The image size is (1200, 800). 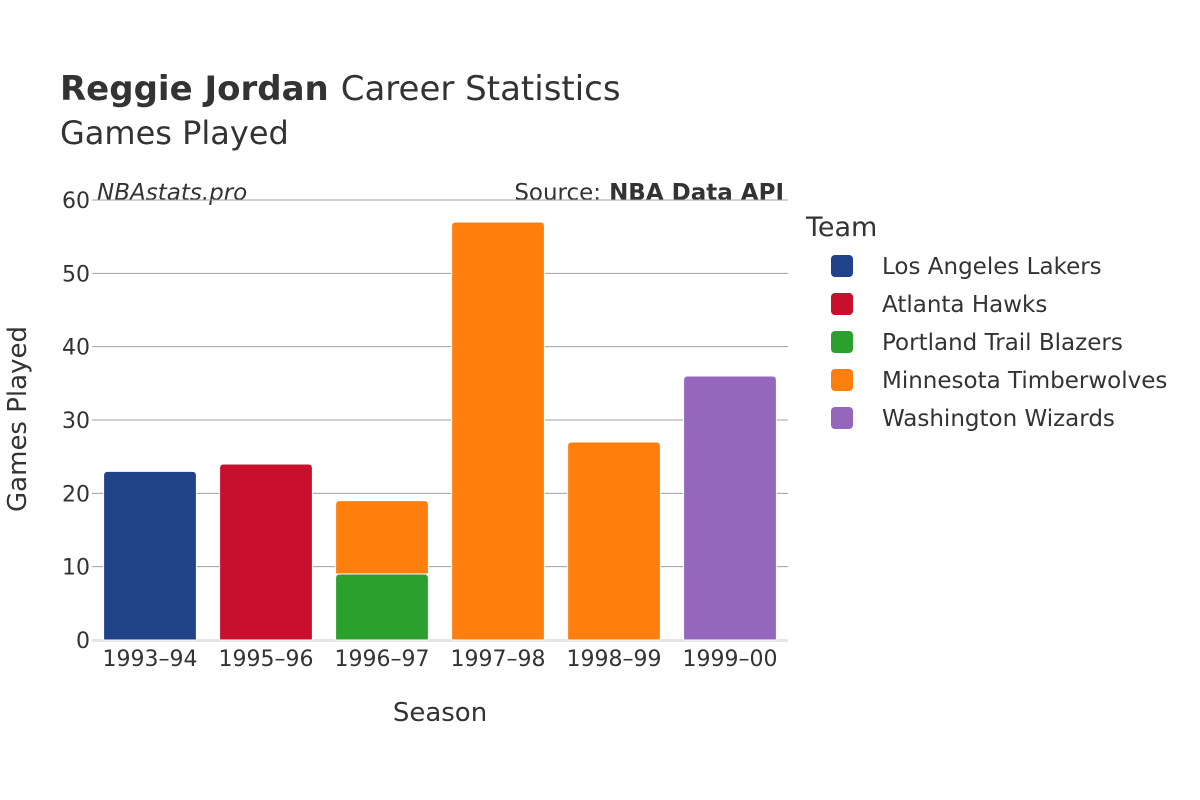 What do you see at coordinates (150, 659) in the screenshot?
I see `x-tick-label: 1993–94` at bounding box center [150, 659].